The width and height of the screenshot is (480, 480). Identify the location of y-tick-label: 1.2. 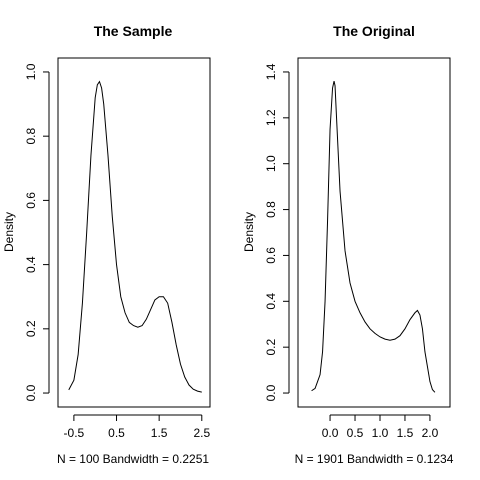
(271, 117).